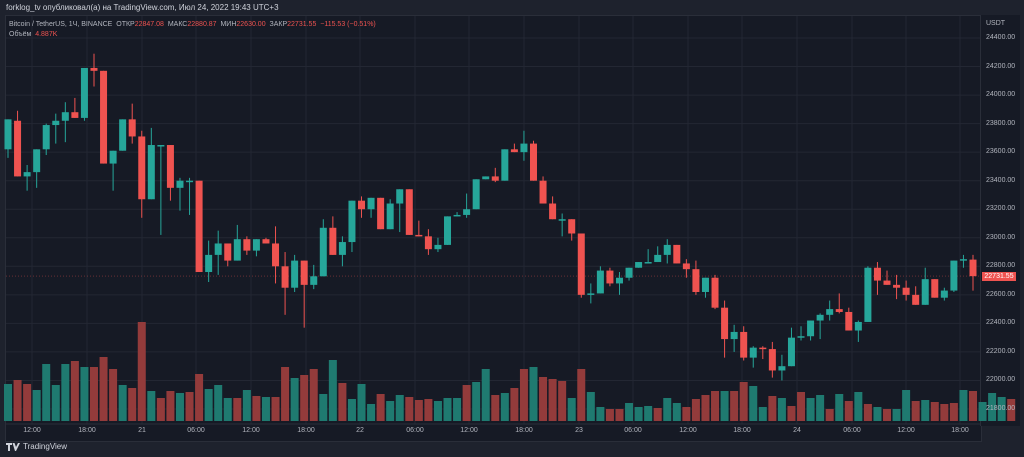  What do you see at coordinates (278, 24) in the screenshot?
I see `close-label: ЗАКР` at bounding box center [278, 24].